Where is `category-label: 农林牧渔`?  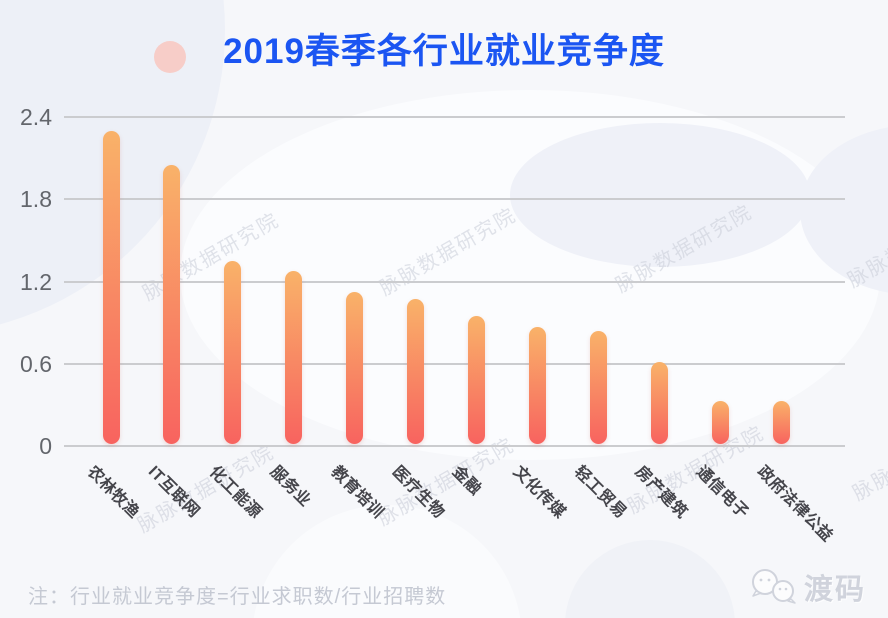 category-label: 农林牧渔 is located at coordinates (113, 492).